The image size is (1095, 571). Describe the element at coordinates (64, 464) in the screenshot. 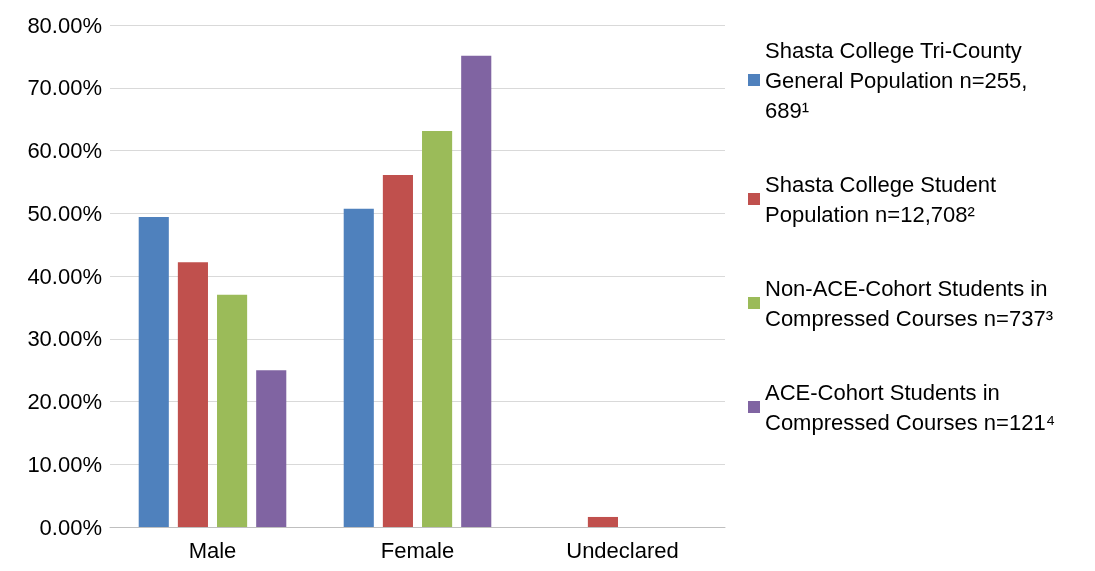

I see `y-tick-label: 10.00%` at that location.